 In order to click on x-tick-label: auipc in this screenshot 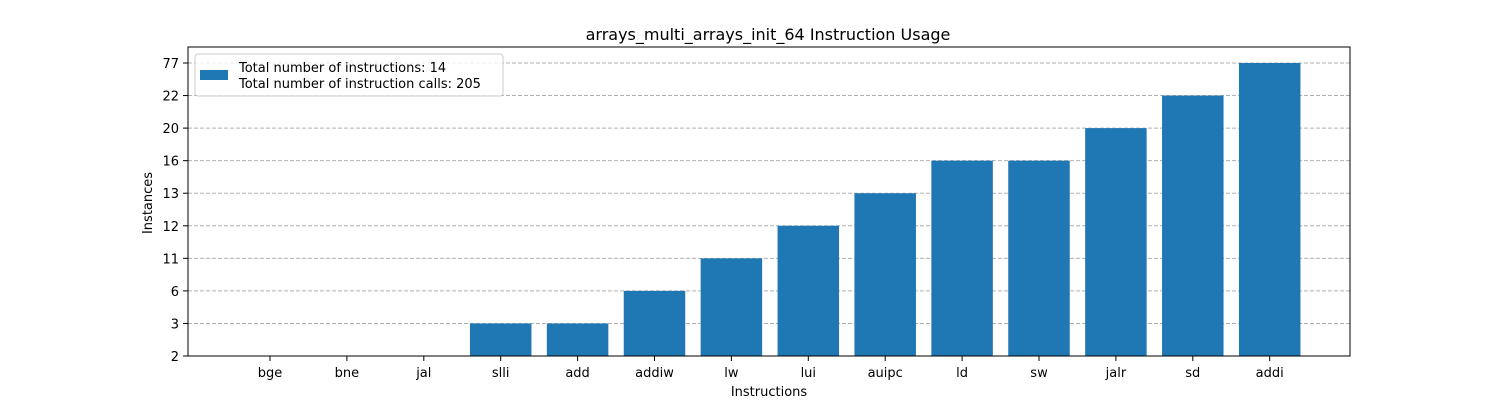, I will do `click(885, 373)`.